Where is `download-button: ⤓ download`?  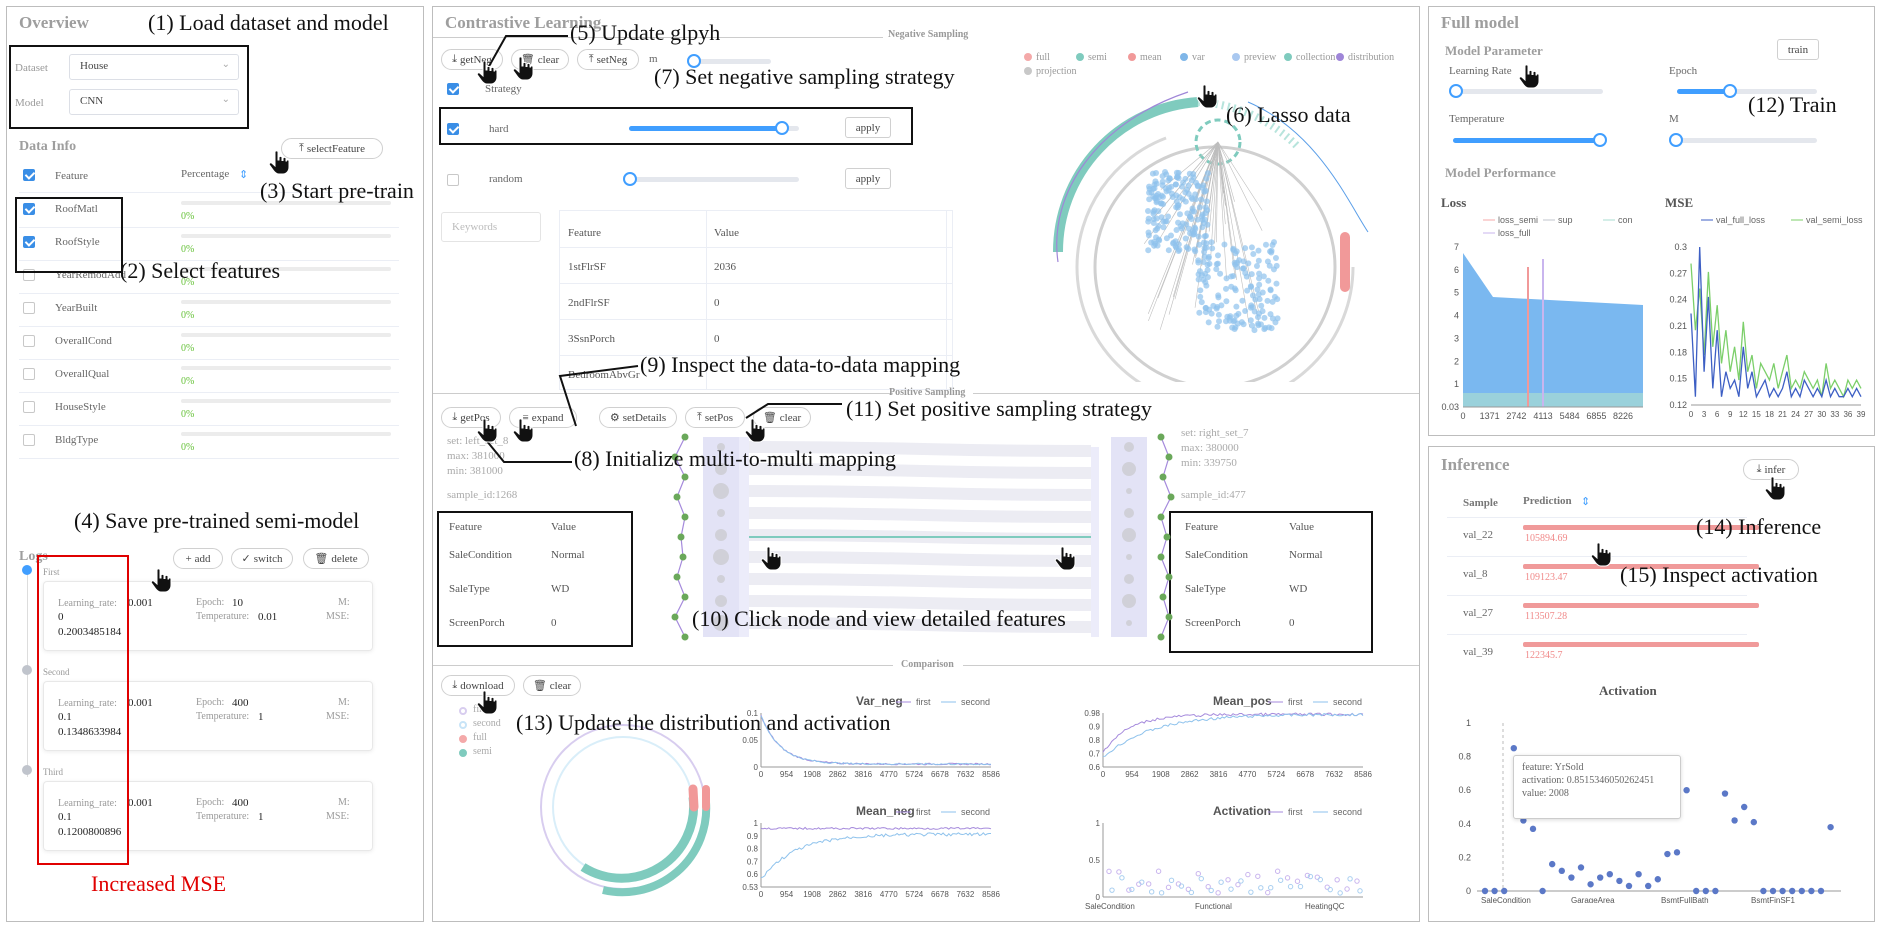 download-button: ⤓ download is located at coordinates (478, 685).